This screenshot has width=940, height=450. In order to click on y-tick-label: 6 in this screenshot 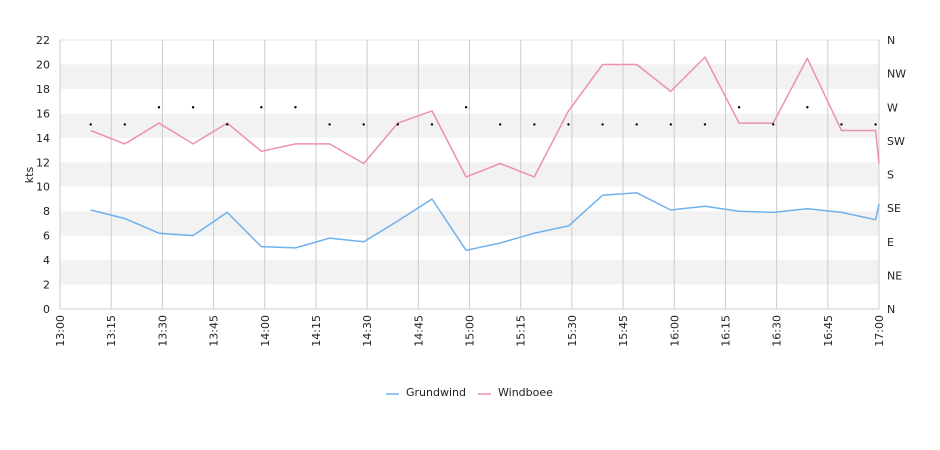, I will do `click(46, 236)`.